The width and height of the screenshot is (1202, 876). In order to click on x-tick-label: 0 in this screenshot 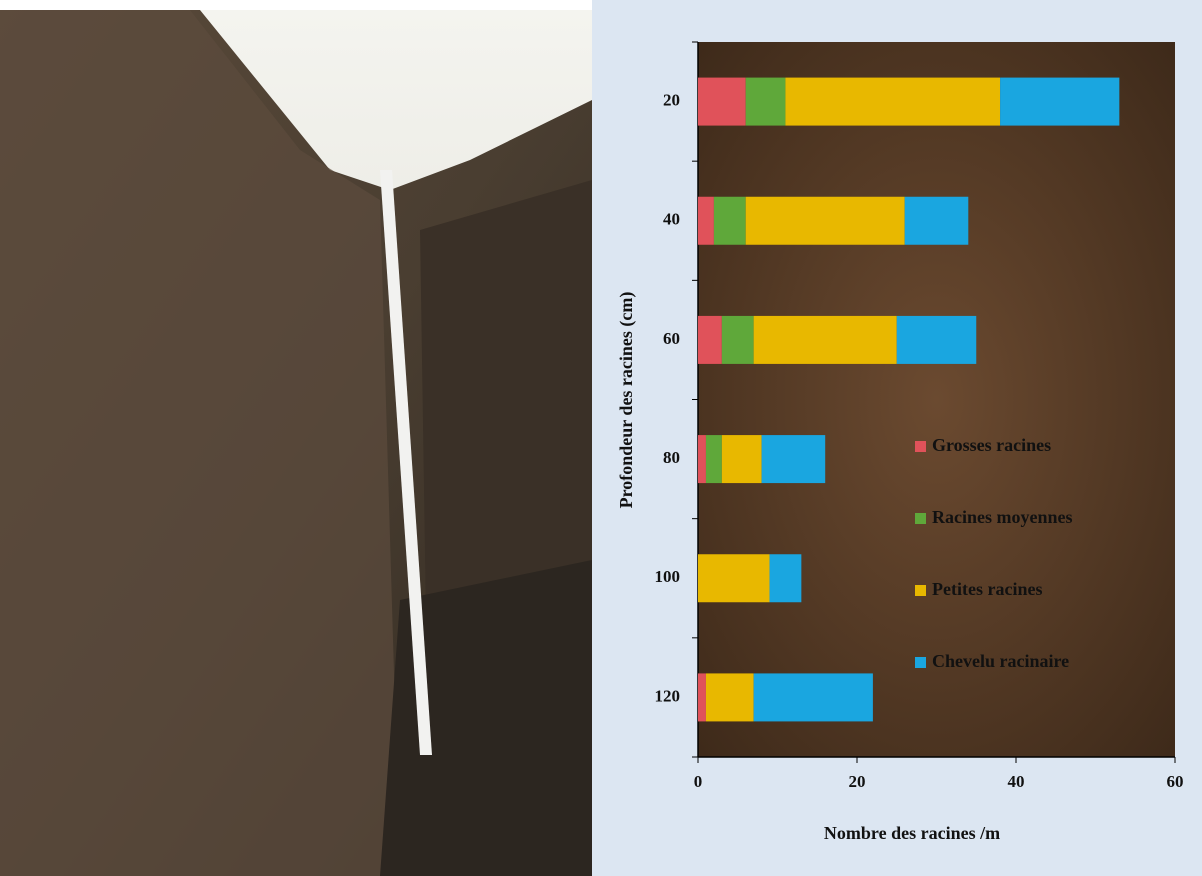, I will do `click(698, 781)`.